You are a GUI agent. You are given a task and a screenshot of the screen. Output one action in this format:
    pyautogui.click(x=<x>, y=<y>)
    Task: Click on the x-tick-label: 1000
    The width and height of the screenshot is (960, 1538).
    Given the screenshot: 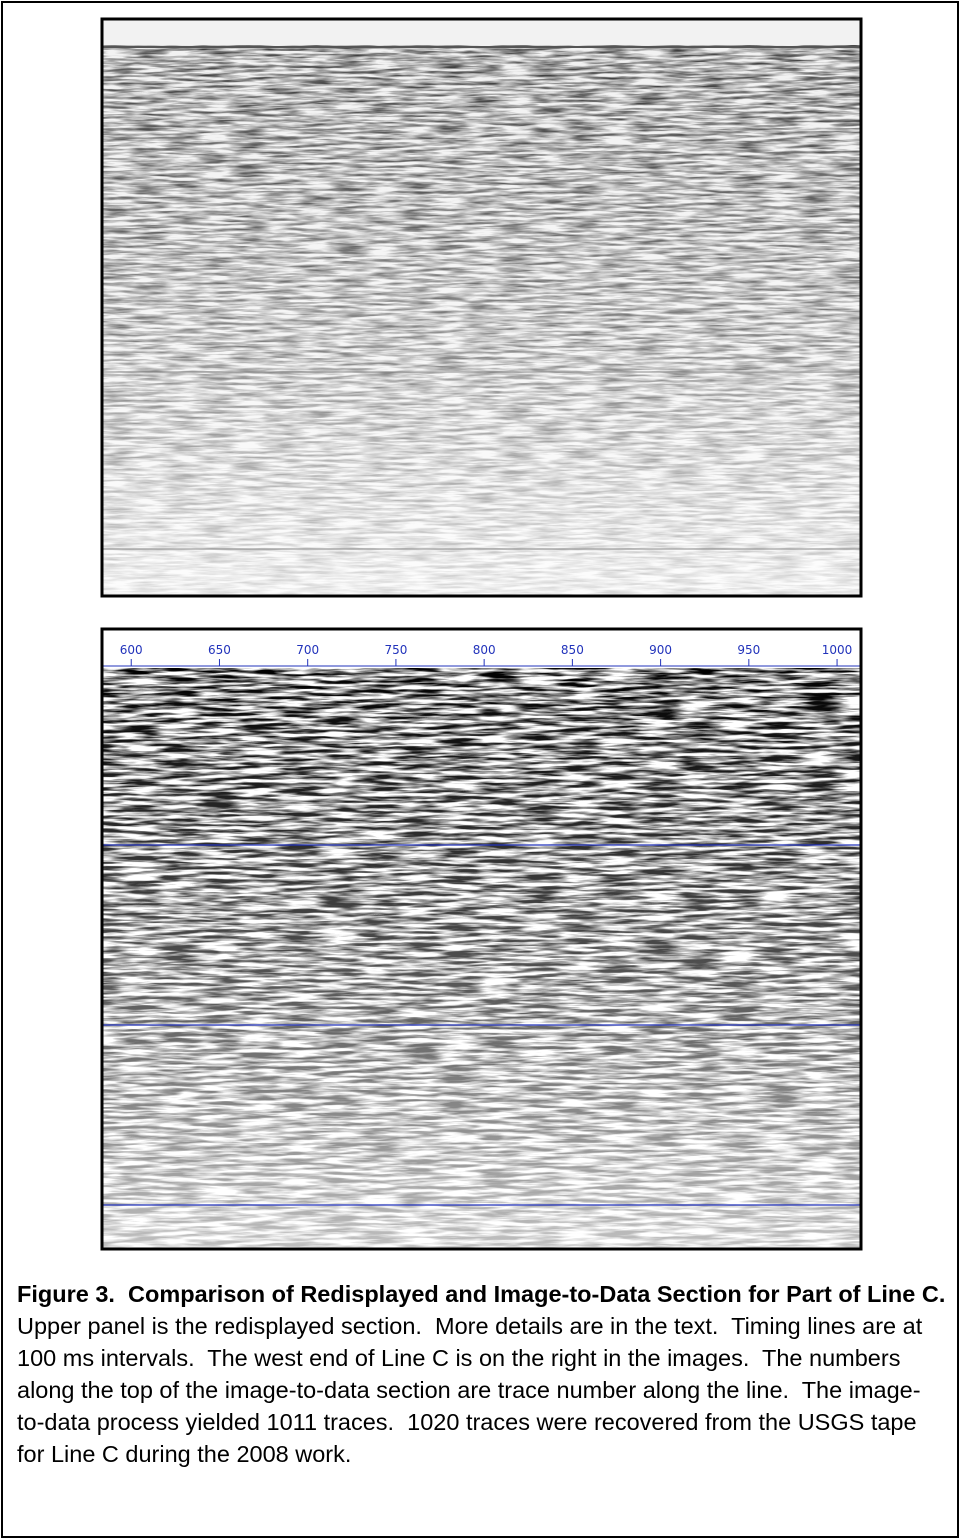 What is the action you would take?
    pyautogui.click(x=837, y=650)
    